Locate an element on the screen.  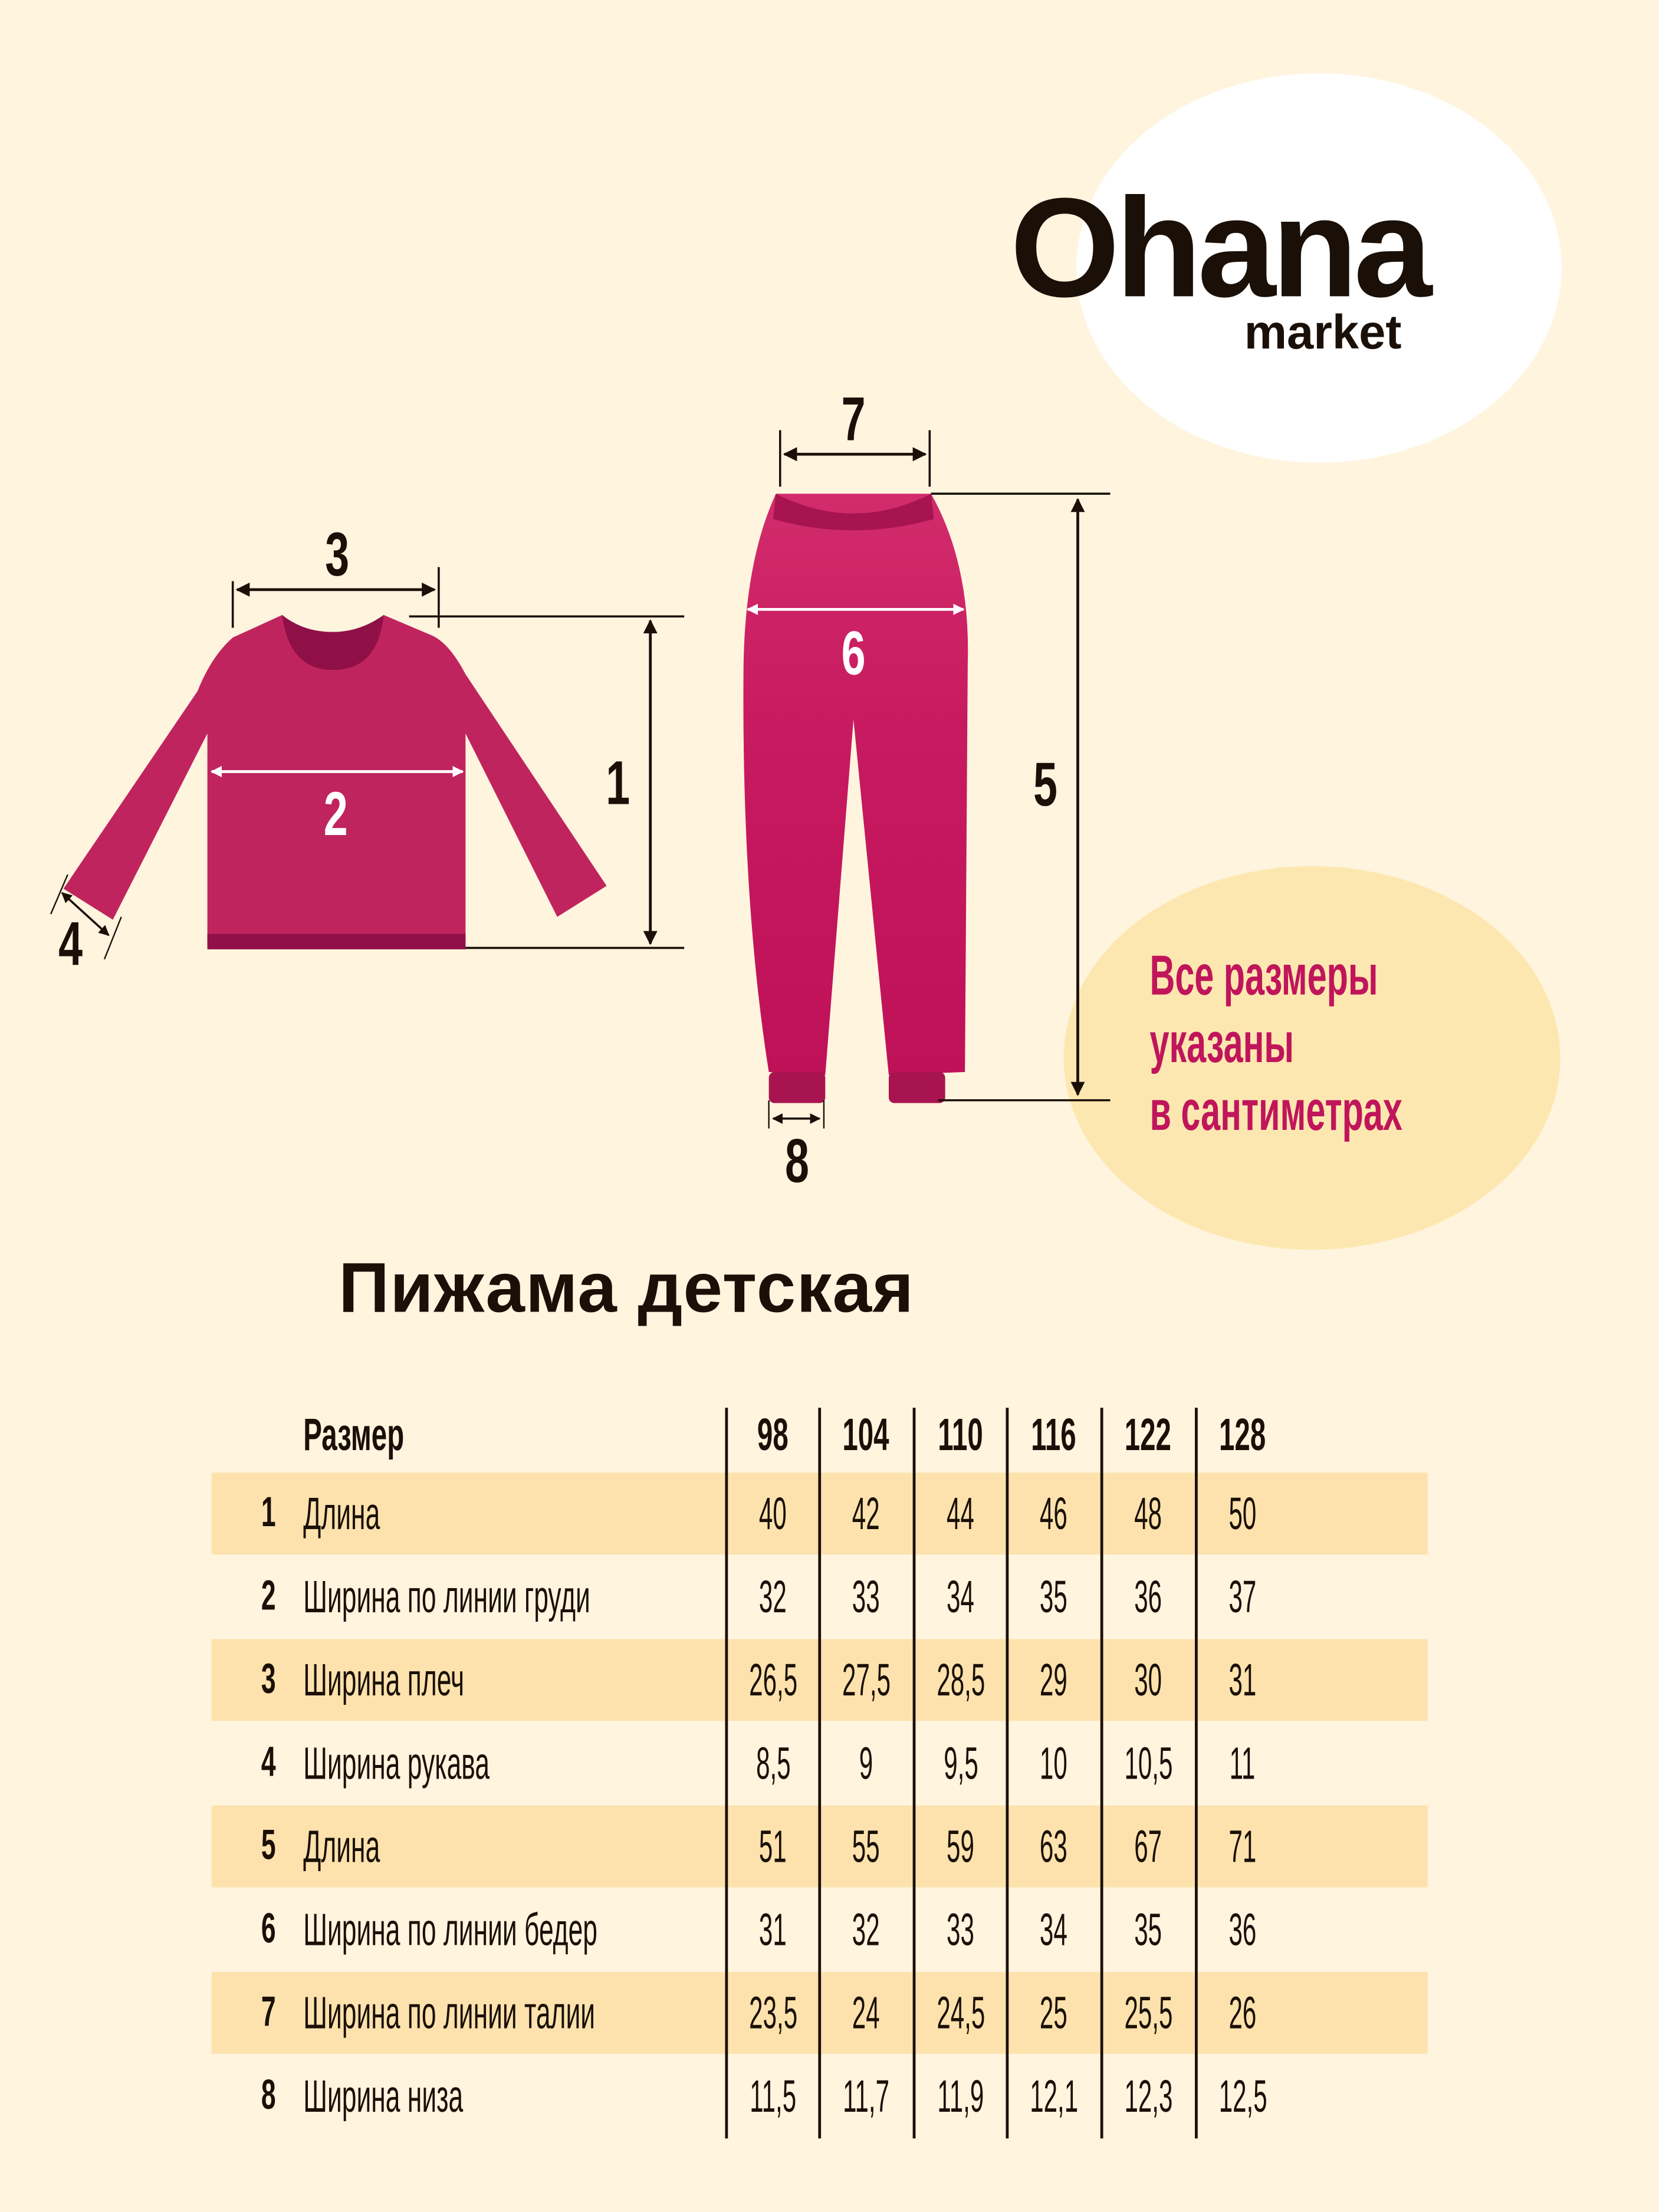
table-header-row: Размер 98 104 110 116 122 128 is located at coordinates (829, 1434).